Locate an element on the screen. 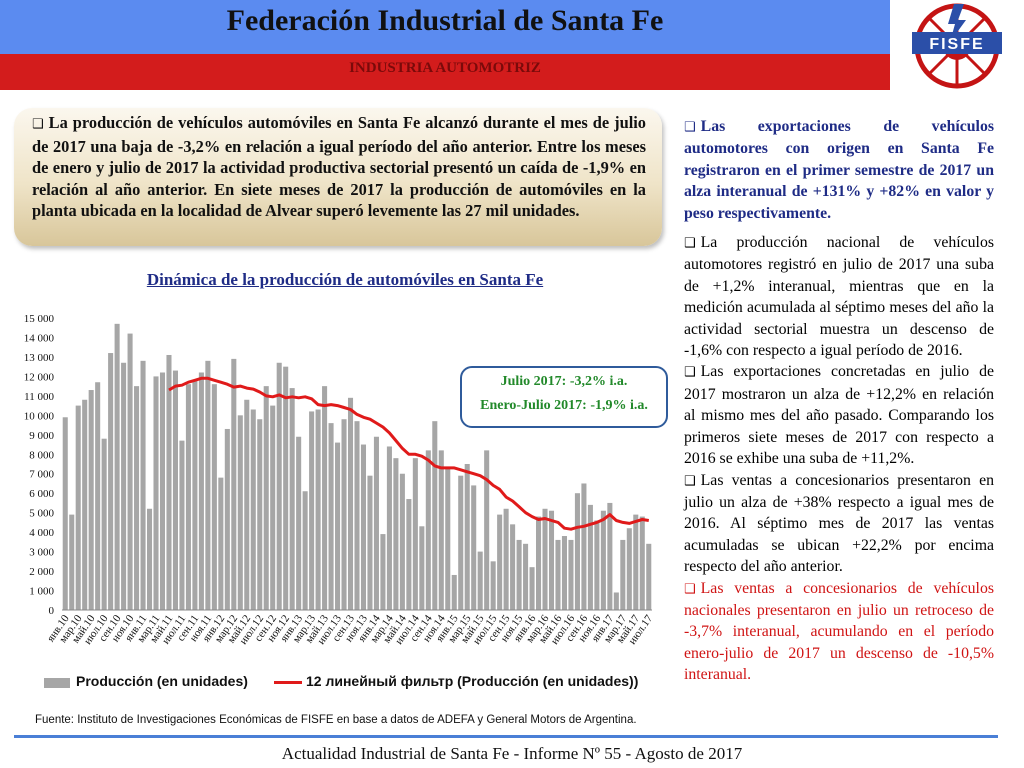 The height and width of the screenshot is (768, 1024). y-tick-label: 4 000 is located at coordinates (41, 533).